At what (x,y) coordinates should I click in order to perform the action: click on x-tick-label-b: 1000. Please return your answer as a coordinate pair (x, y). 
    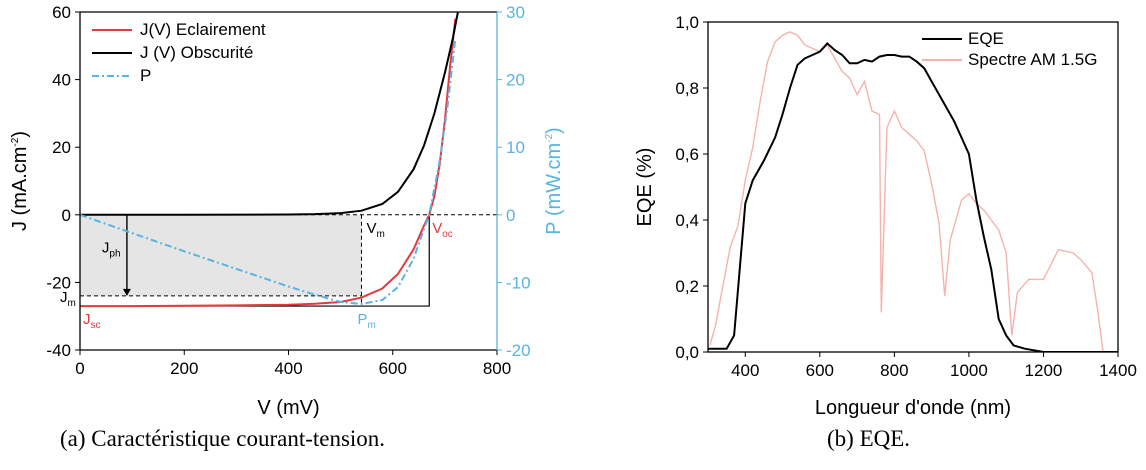
    Looking at the image, I should click on (969, 370).